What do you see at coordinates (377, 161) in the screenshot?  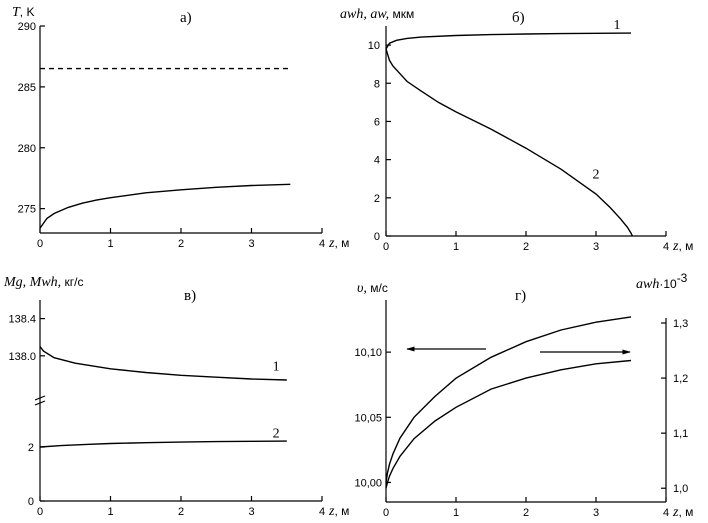 I see `y-tick-label: 4` at bounding box center [377, 161].